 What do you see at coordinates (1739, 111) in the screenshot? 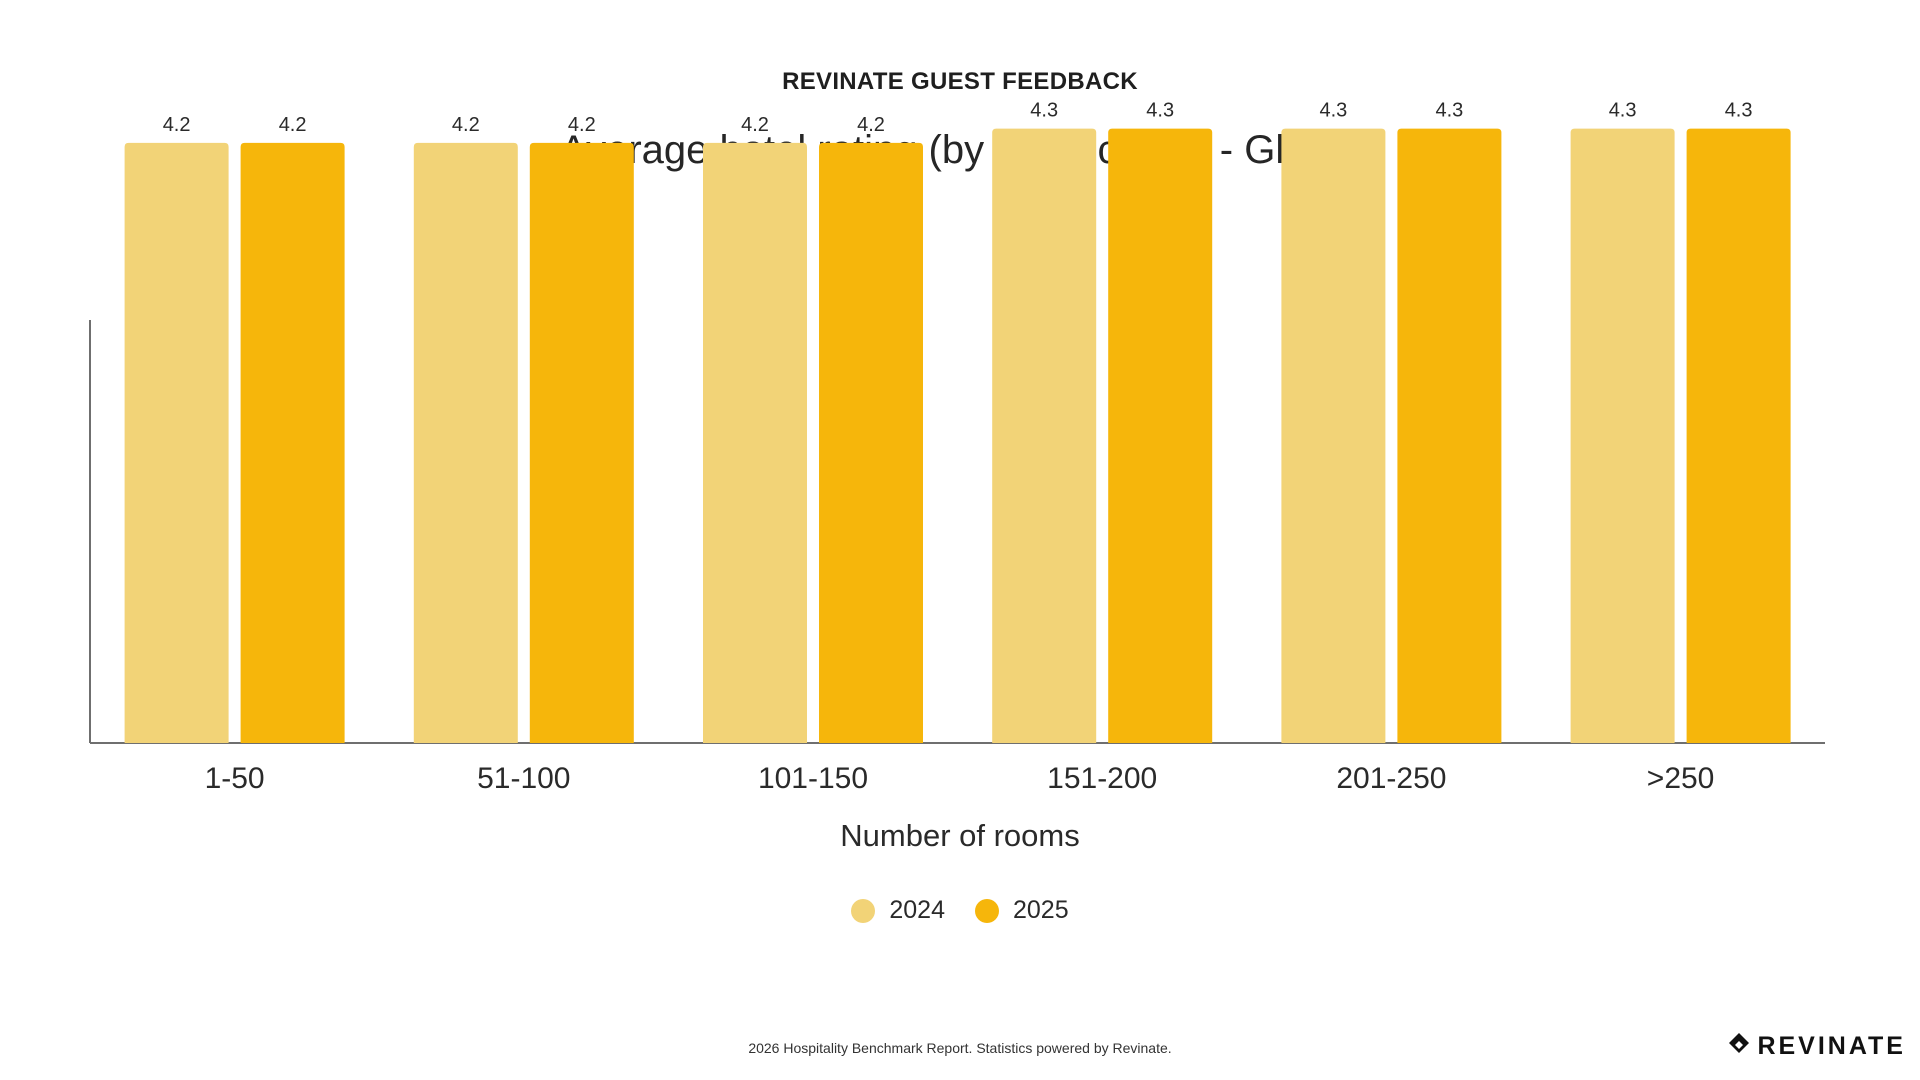
I see `data-label-2025->250: 4.3` at bounding box center [1739, 111].